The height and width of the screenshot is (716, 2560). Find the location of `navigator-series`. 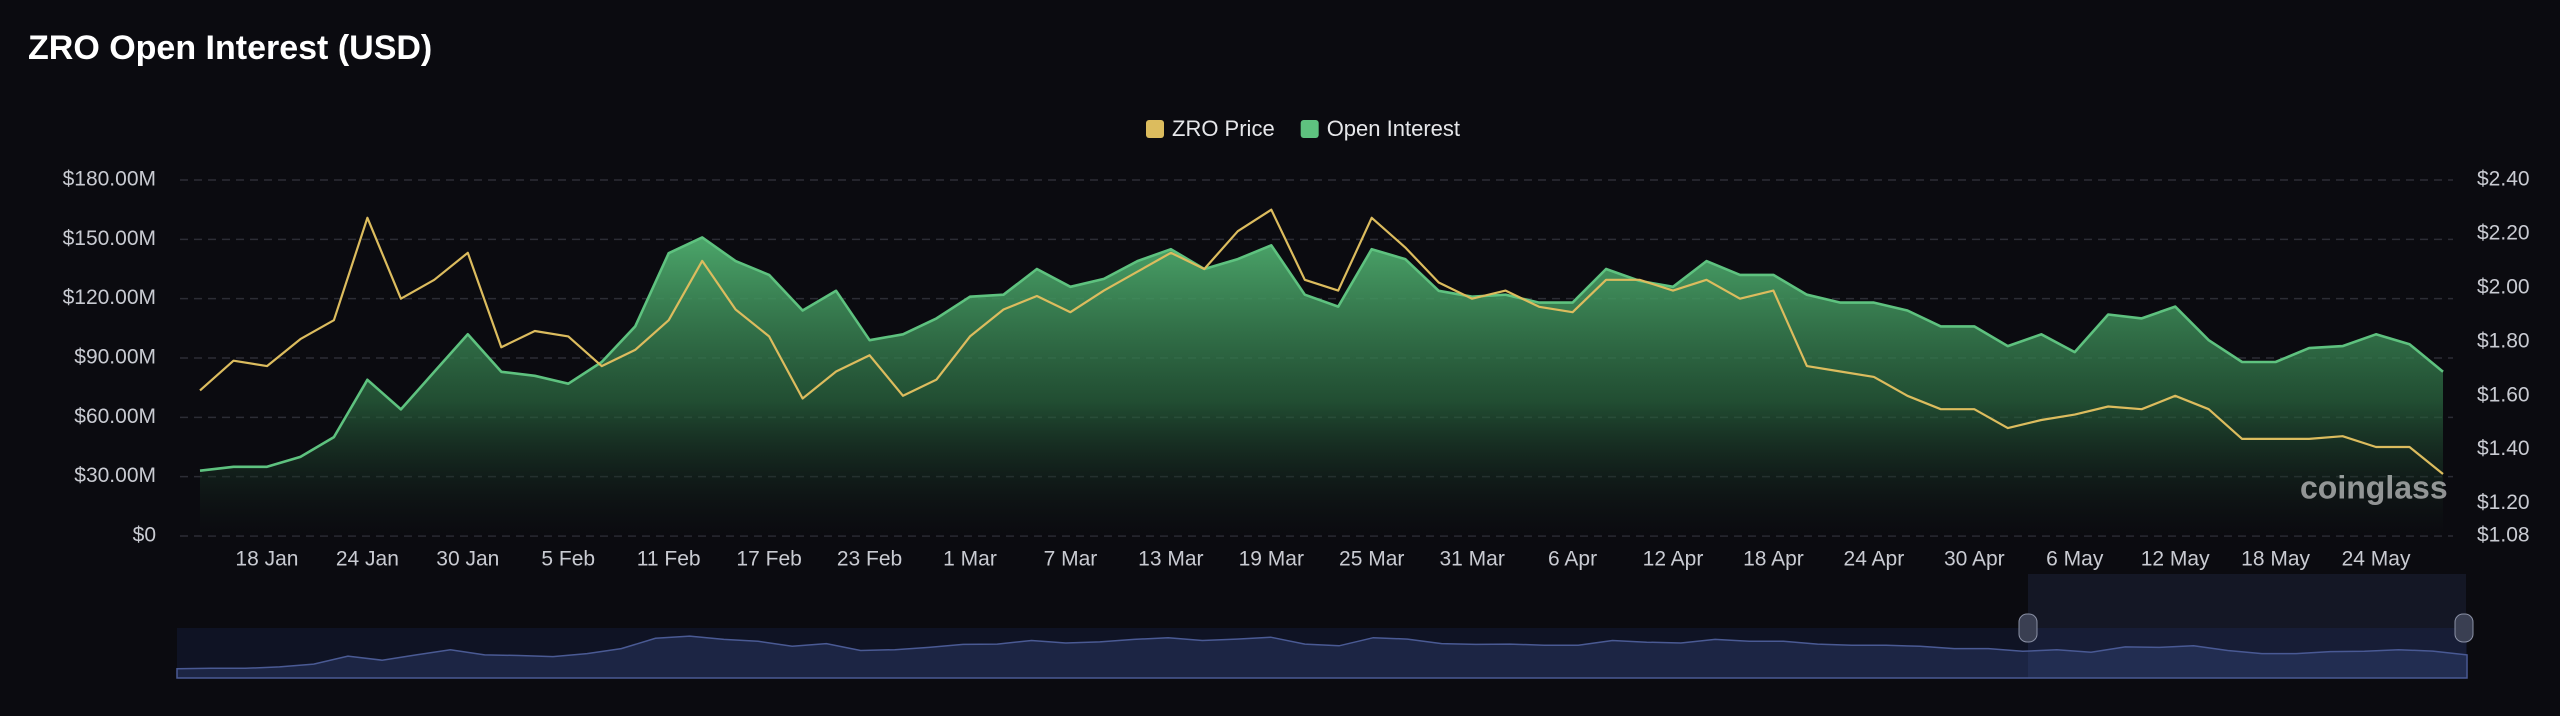

navigator-series is located at coordinates (1322, 657).